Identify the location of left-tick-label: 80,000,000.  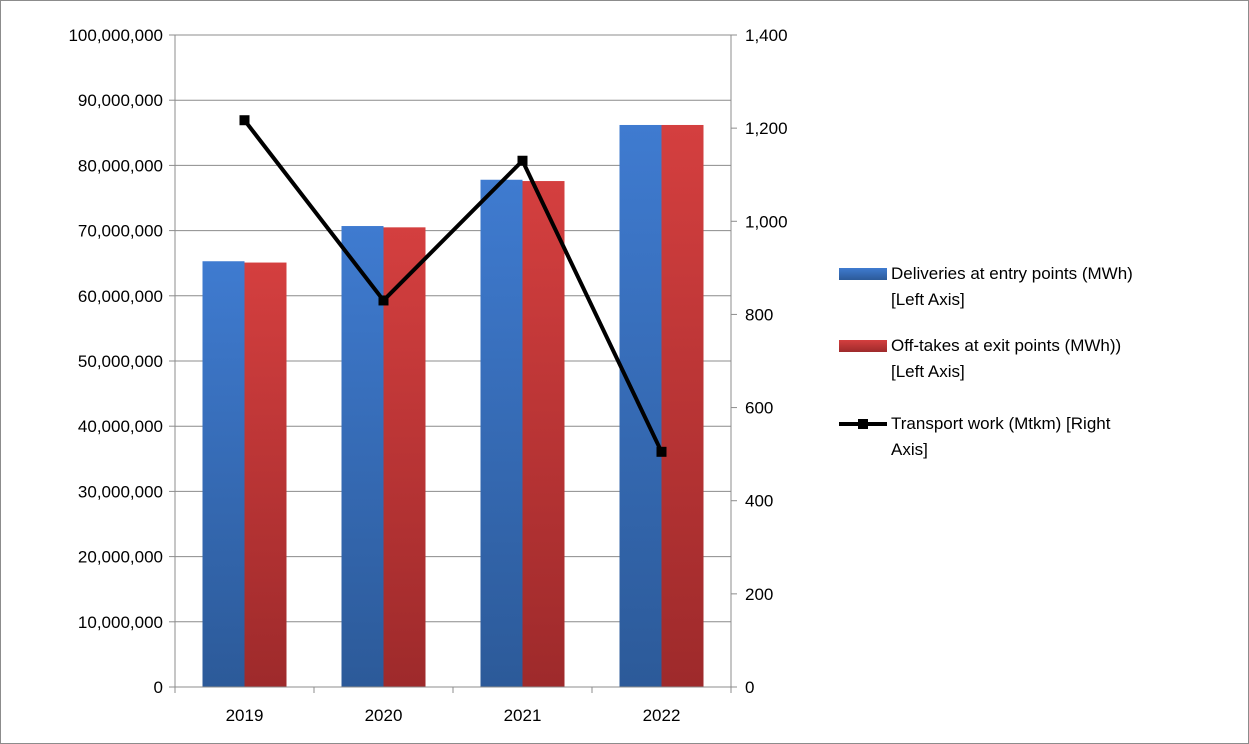
(120, 165).